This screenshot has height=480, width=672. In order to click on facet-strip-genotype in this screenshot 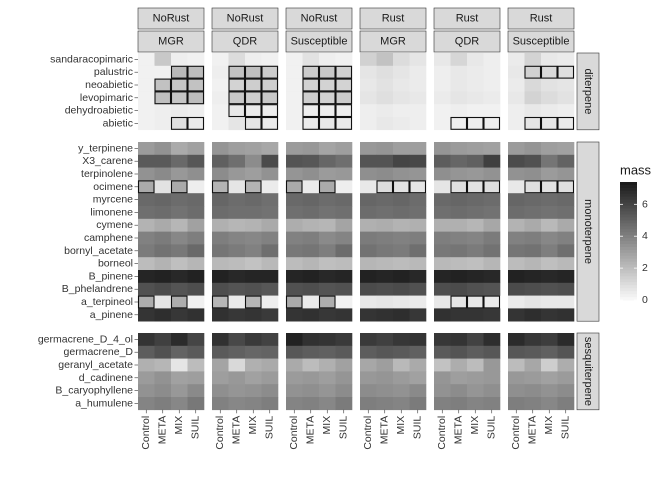, I will do `click(319, 41)`.